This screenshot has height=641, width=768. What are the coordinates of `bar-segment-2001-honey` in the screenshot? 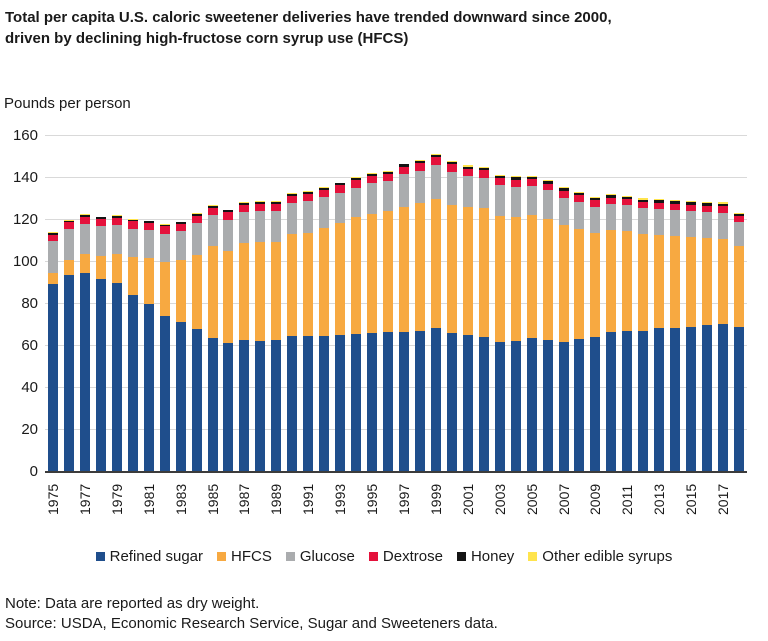 It's located at (467, 167).